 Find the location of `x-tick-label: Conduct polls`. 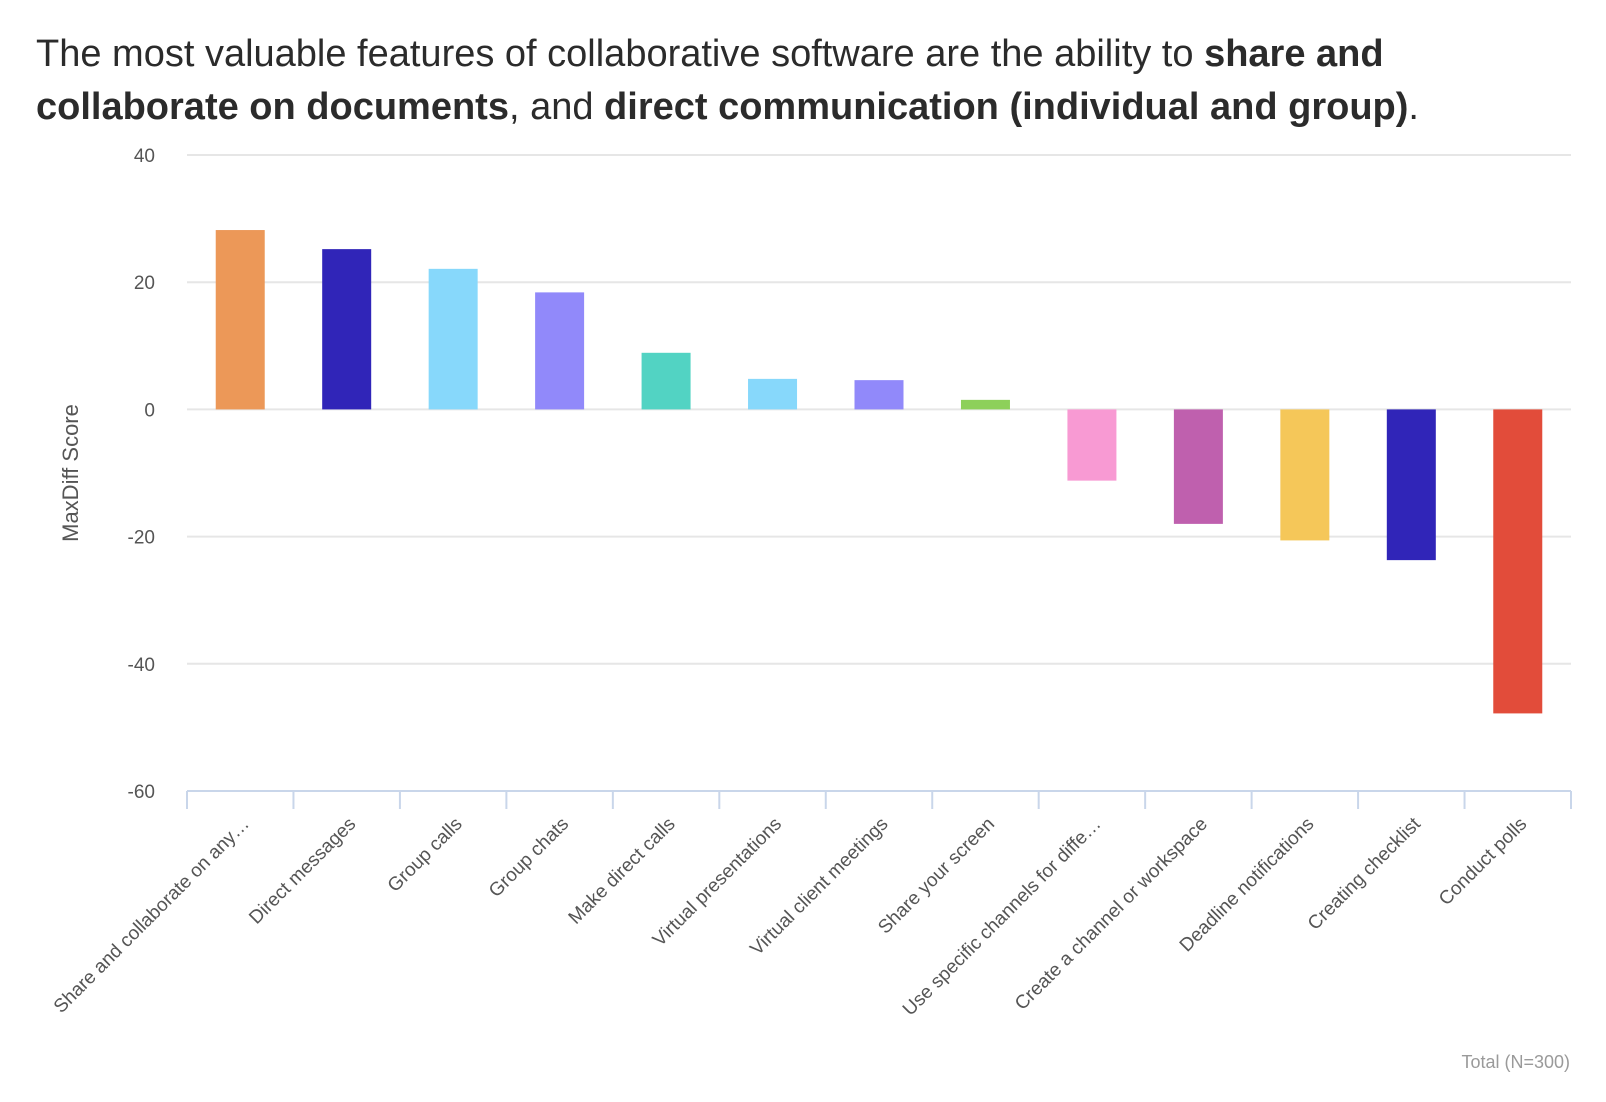

x-tick-label: Conduct polls is located at coordinates (1483, 862).